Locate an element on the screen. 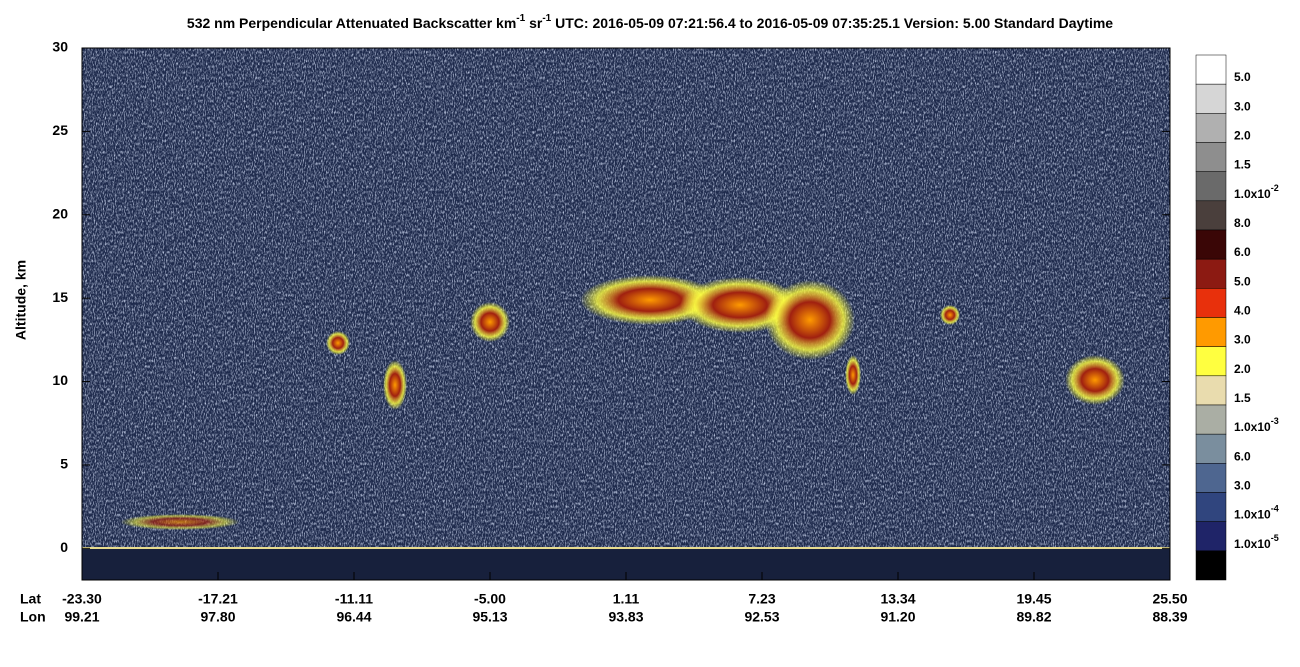 This screenshot has width=1300, height=667. x-tick-label: -11.11 is located at coordinates (354, 599).